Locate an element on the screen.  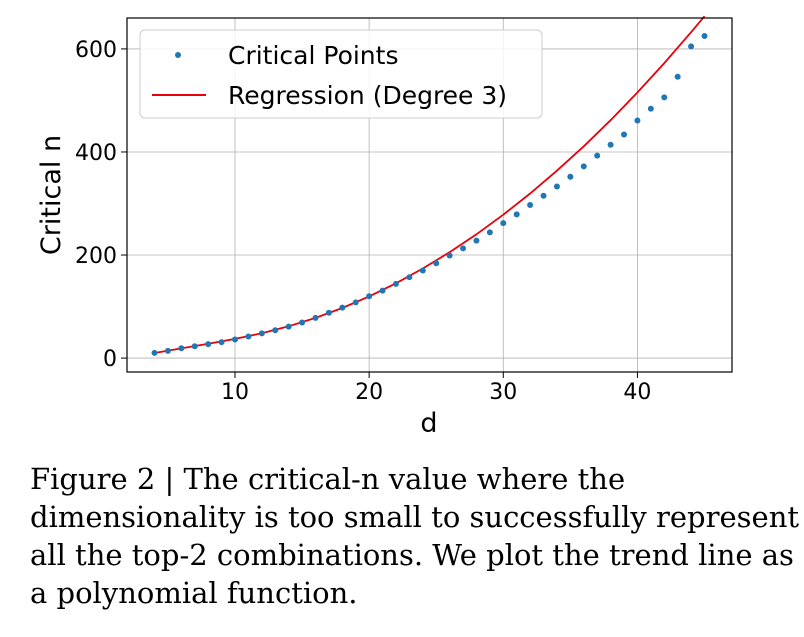
x-axis-label: d is located at coordinates (428, 423).